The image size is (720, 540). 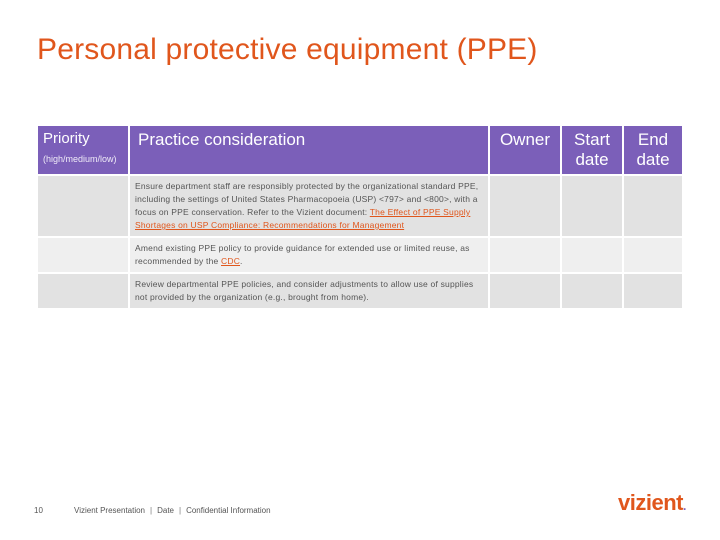 What do you see at coordinates (241, 261) in the screenshot?
I see `practice-suffix: .` at bounding box center [241, 261].